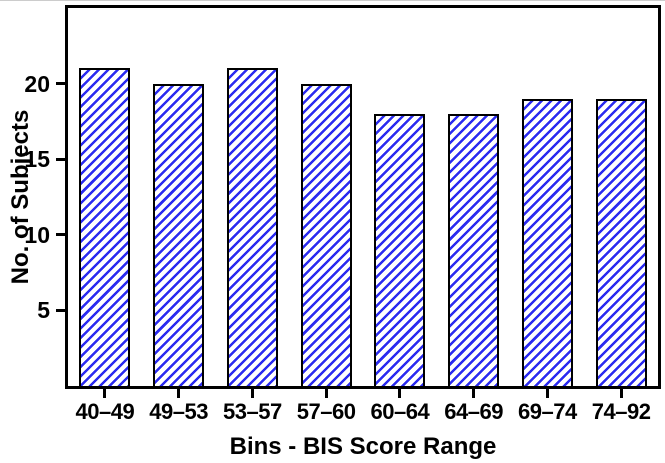  Describe the element at coordinates (37, 83) in the screenshot. I see `y-tick-label: 20` at that location.